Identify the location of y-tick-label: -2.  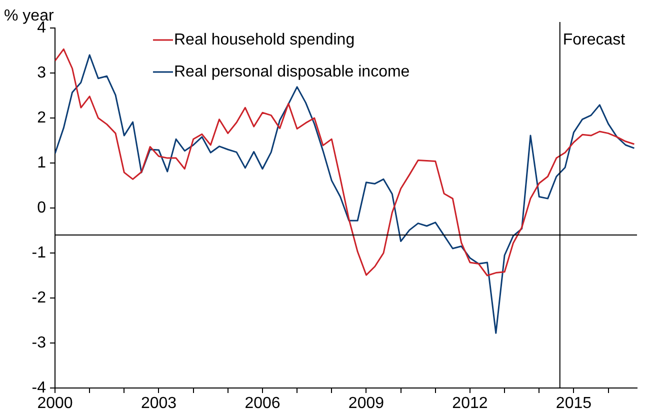
(39, 297).